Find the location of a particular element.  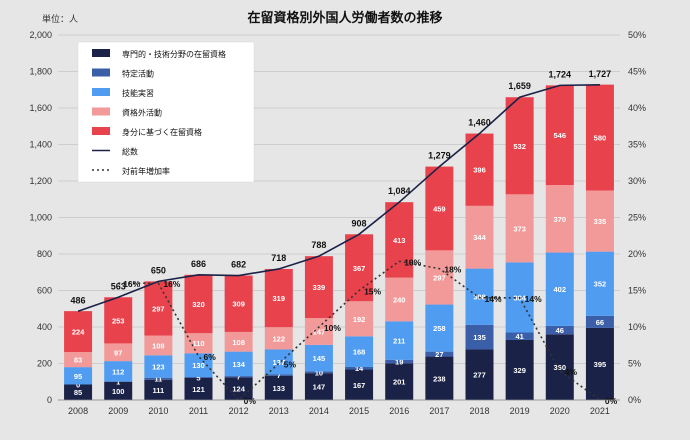

bar-value-label: 133 is located at coordinates (279, 388).